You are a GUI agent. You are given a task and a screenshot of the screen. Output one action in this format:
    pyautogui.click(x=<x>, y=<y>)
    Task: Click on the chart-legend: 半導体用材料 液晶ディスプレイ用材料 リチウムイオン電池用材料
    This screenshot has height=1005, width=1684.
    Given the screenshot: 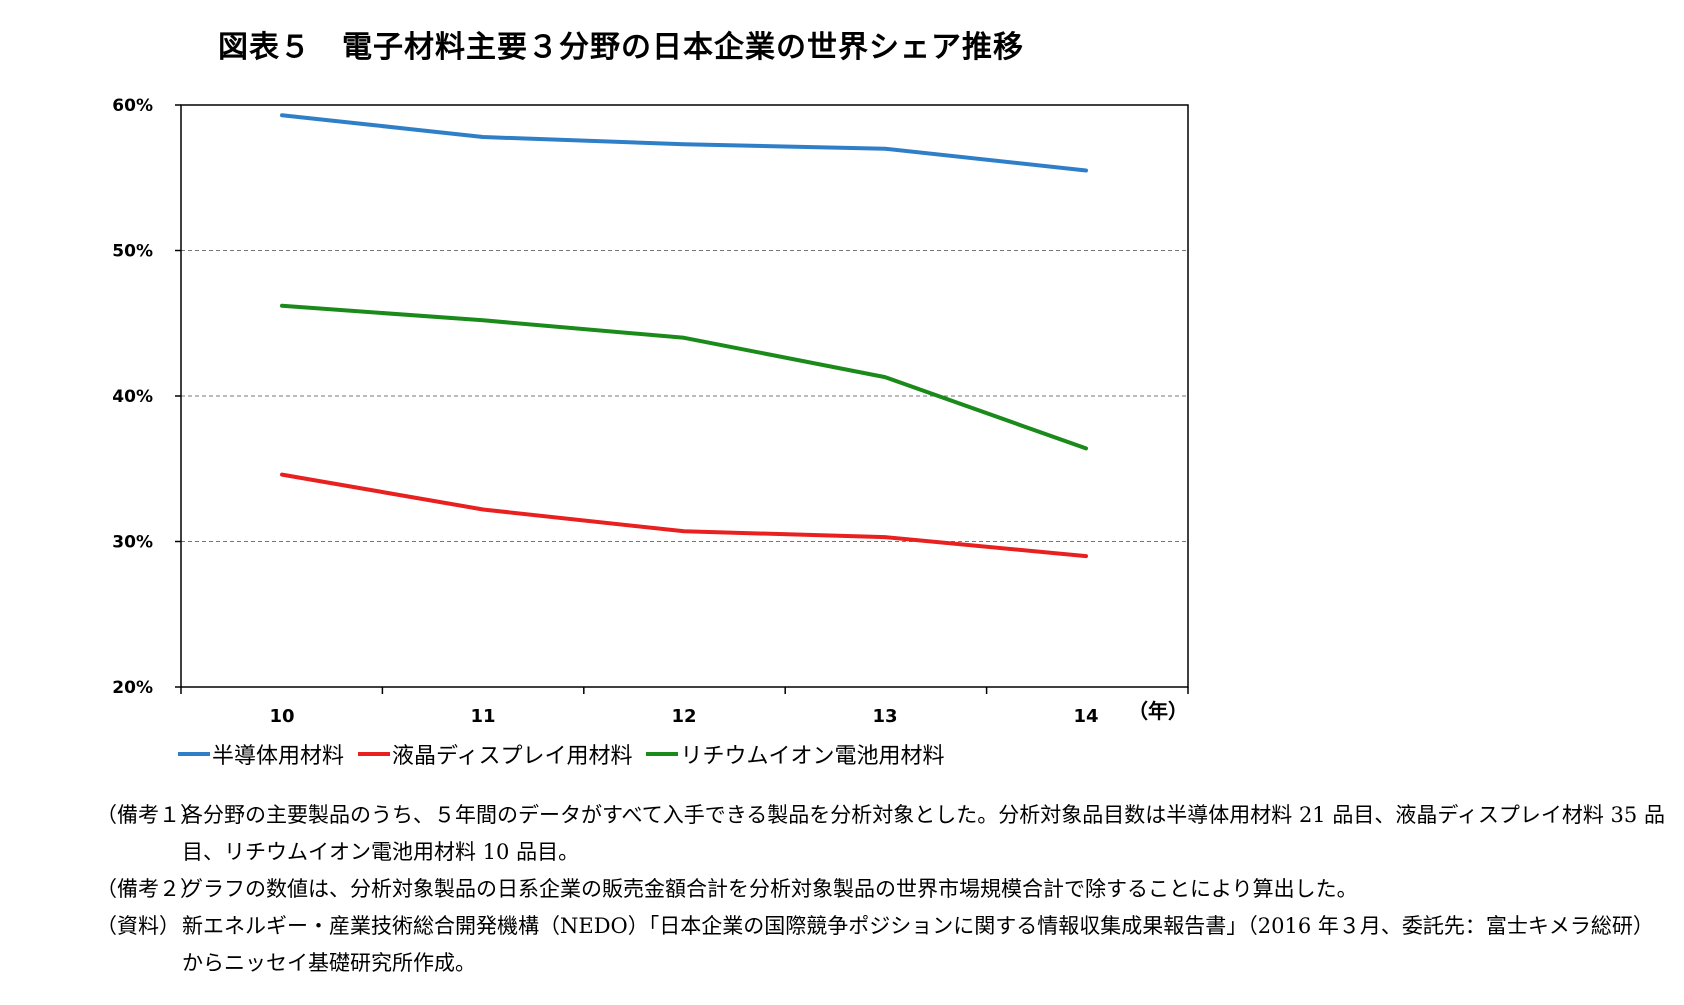 What is the action you would take?
    pyautogui.click(x=568, y=754)
    